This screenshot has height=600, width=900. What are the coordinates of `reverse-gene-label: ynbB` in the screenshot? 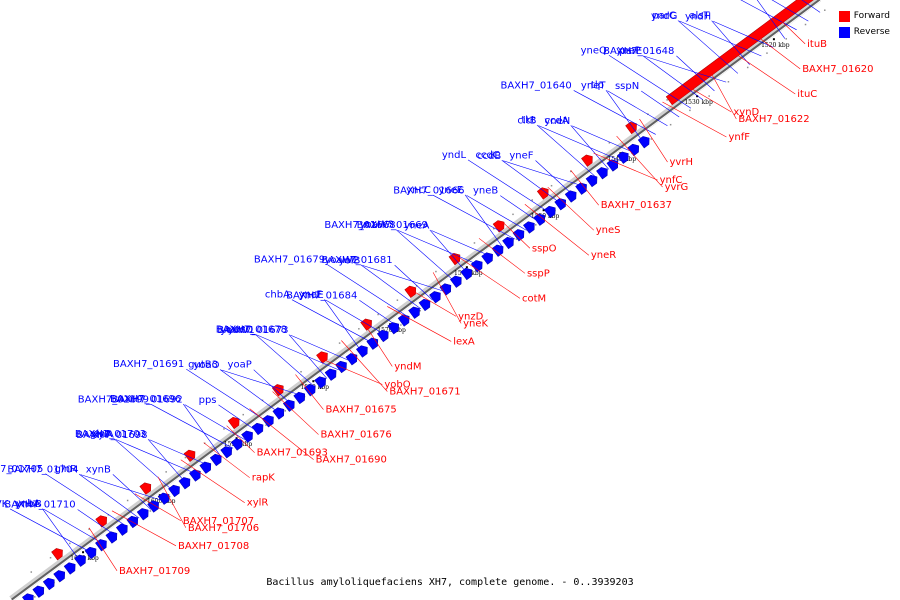 It's located at (29, 504).